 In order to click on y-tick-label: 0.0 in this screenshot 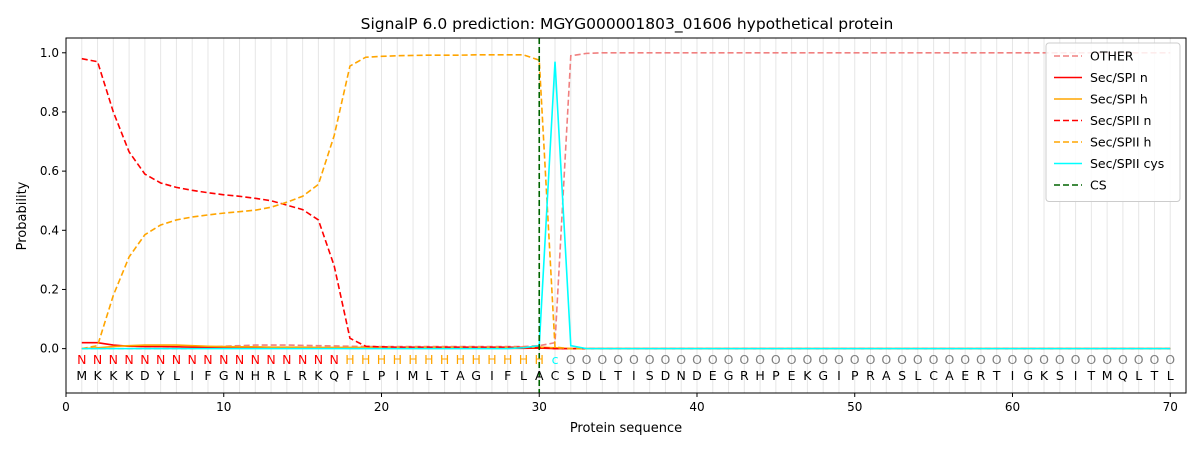, I will do `click(49, 349)`.